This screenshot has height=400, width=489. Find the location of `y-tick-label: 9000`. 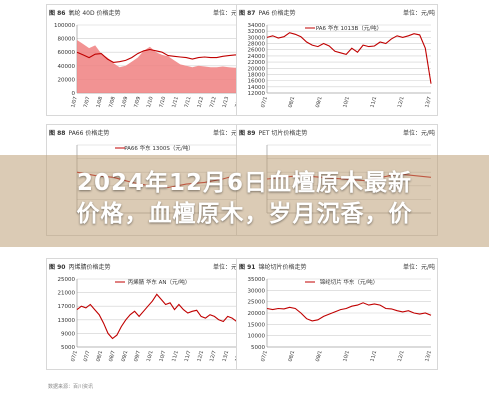

y-tick-label: 9000 is located at coordinates (68, 334).